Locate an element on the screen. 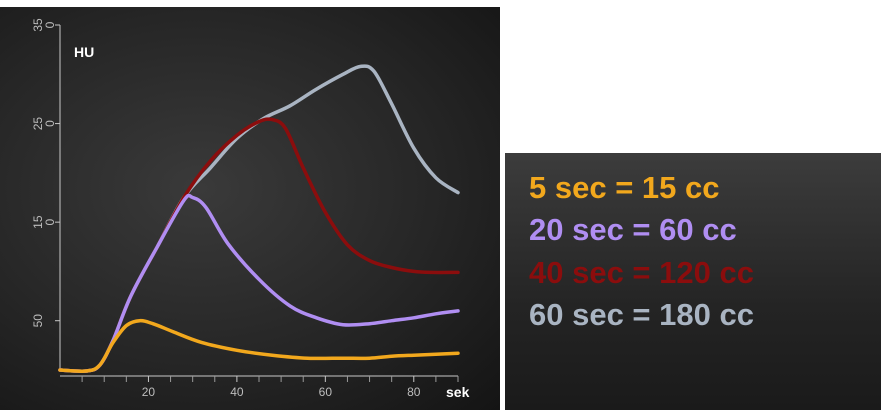 The width and height of the screenshot is (881, 410). legend-item-20-sec: 20 sec = 60 cc is located at coordinates (633, 229).